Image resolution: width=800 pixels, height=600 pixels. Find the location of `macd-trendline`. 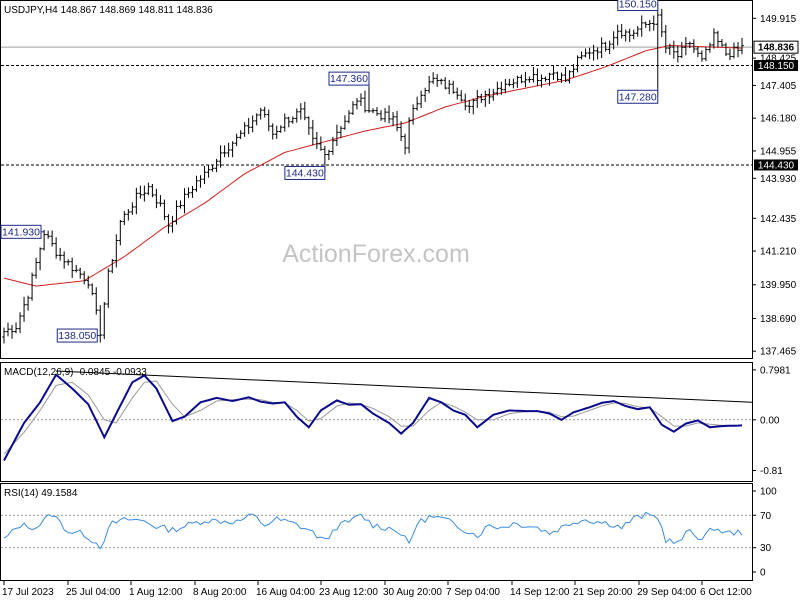

macd-trendline is located at coordinates (404, 386).